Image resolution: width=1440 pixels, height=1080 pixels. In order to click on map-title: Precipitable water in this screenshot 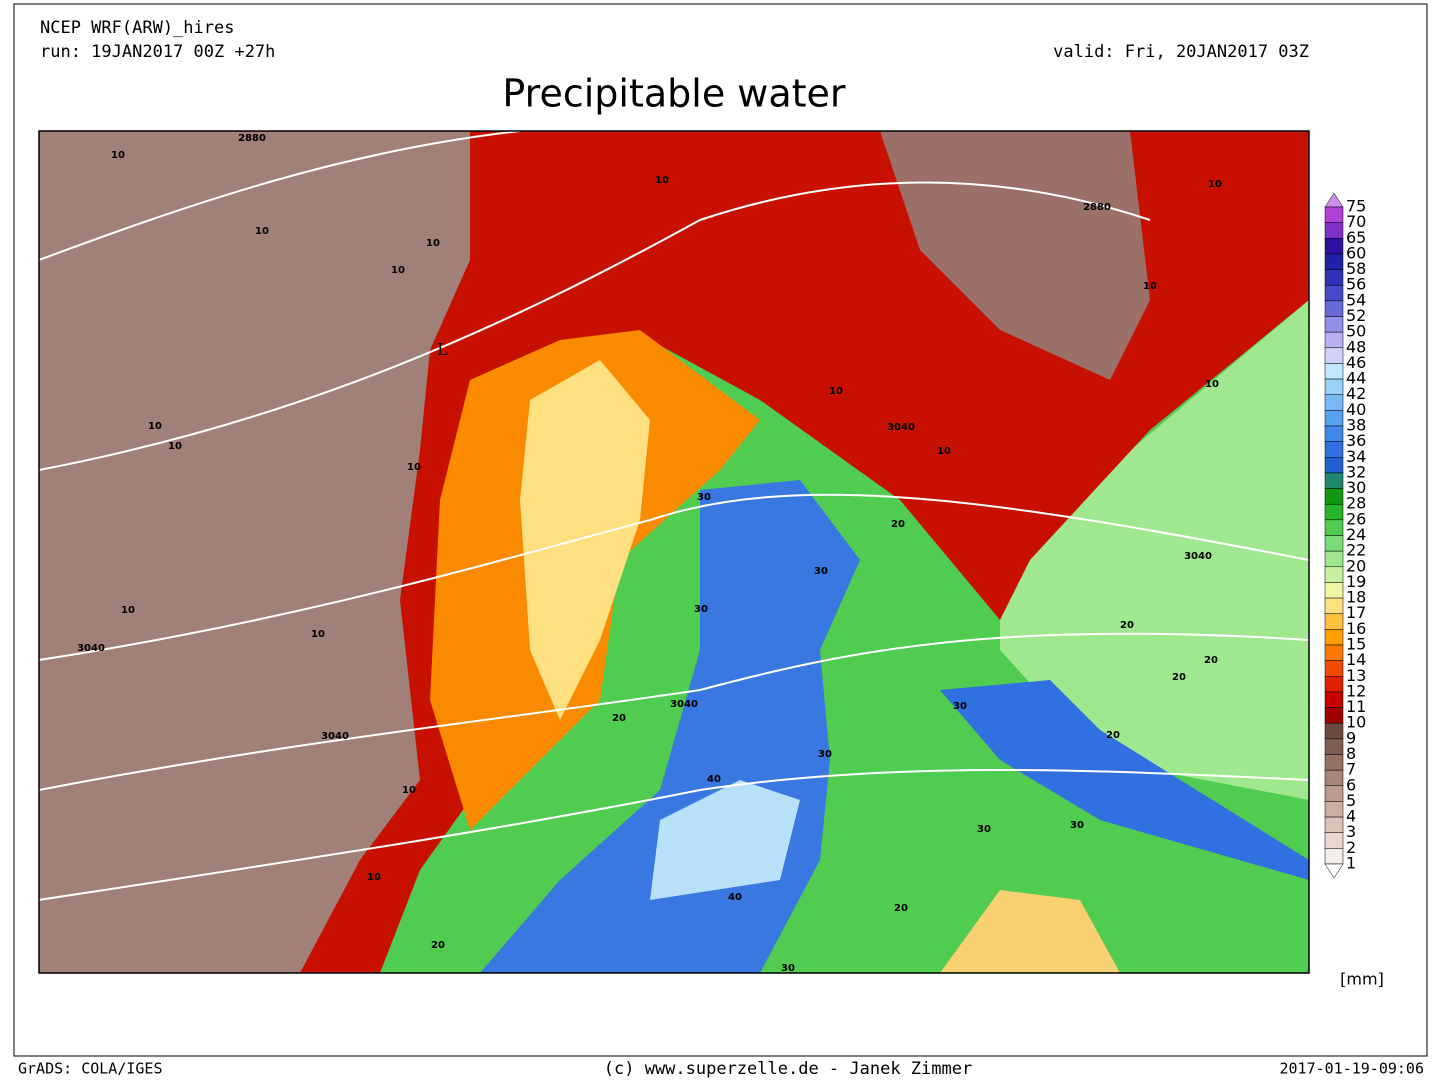, I will do `click(674, 94)`.